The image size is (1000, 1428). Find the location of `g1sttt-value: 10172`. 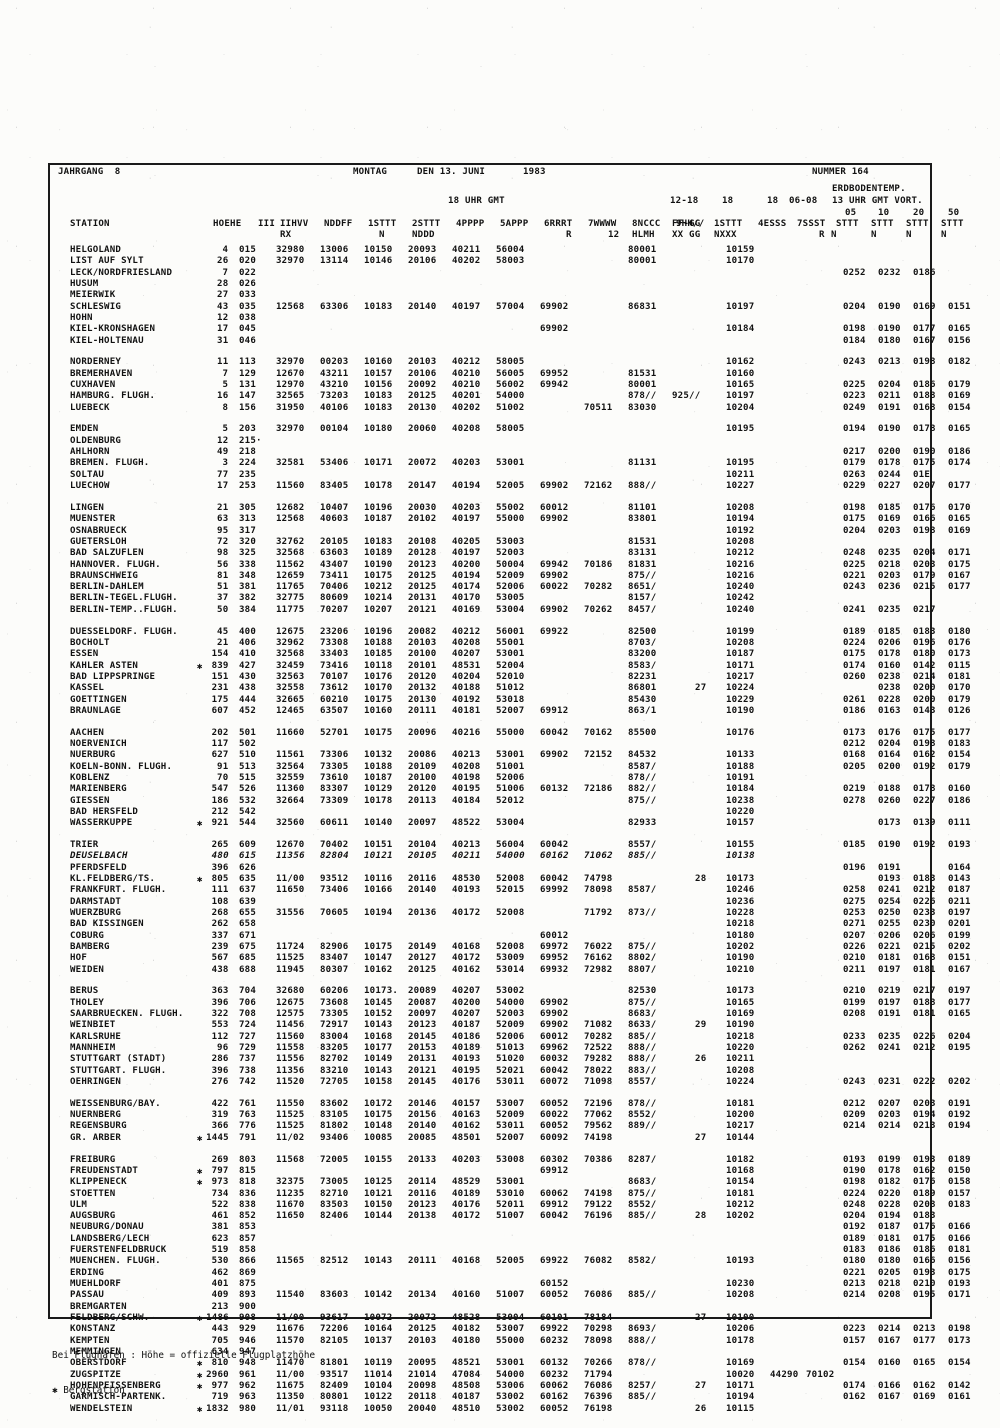

g1sttt-value: 10172 is located at coordinates (378, 1103).